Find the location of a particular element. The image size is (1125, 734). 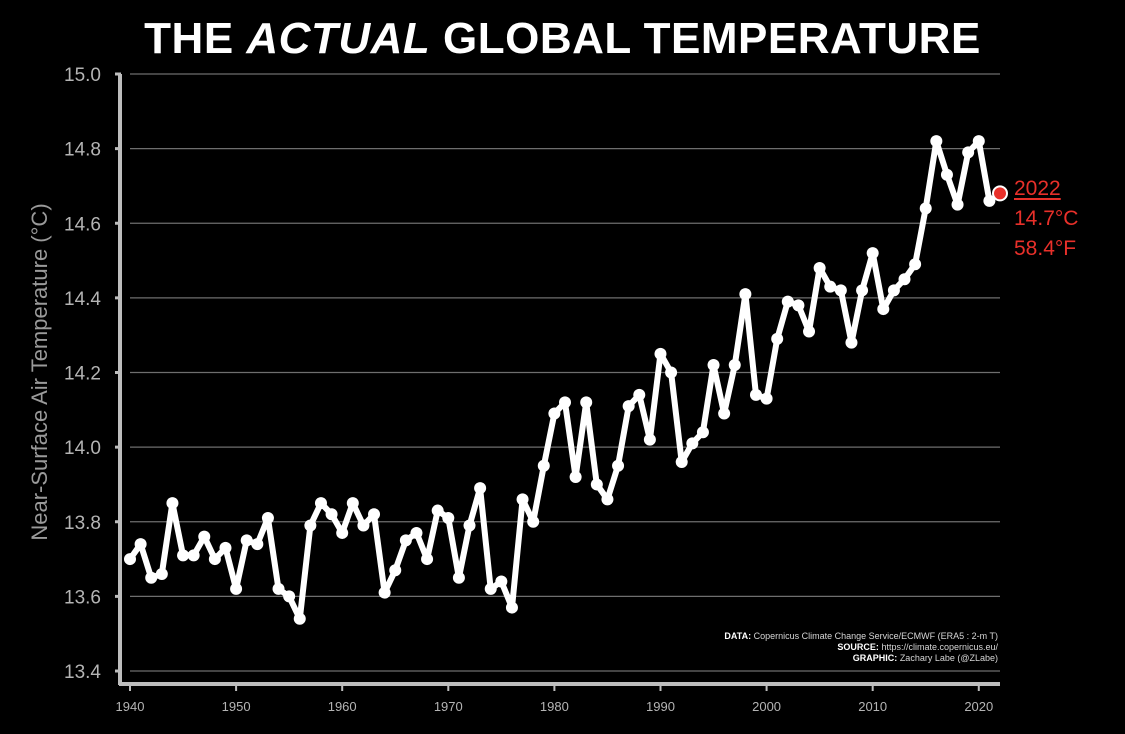

credit-graphic: GRAPHIC: Zachary Labe (@ZLabe) is located at coordinates (861, 658).